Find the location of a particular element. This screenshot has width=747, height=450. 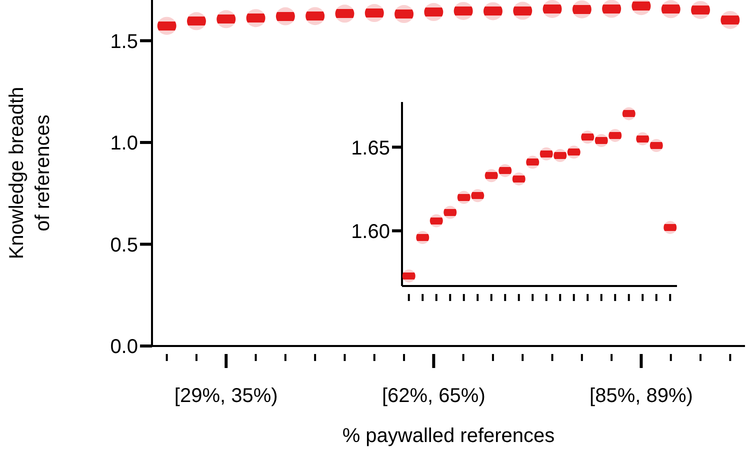

y-tick-label: 1.5 is located at coordinates (124, 41).